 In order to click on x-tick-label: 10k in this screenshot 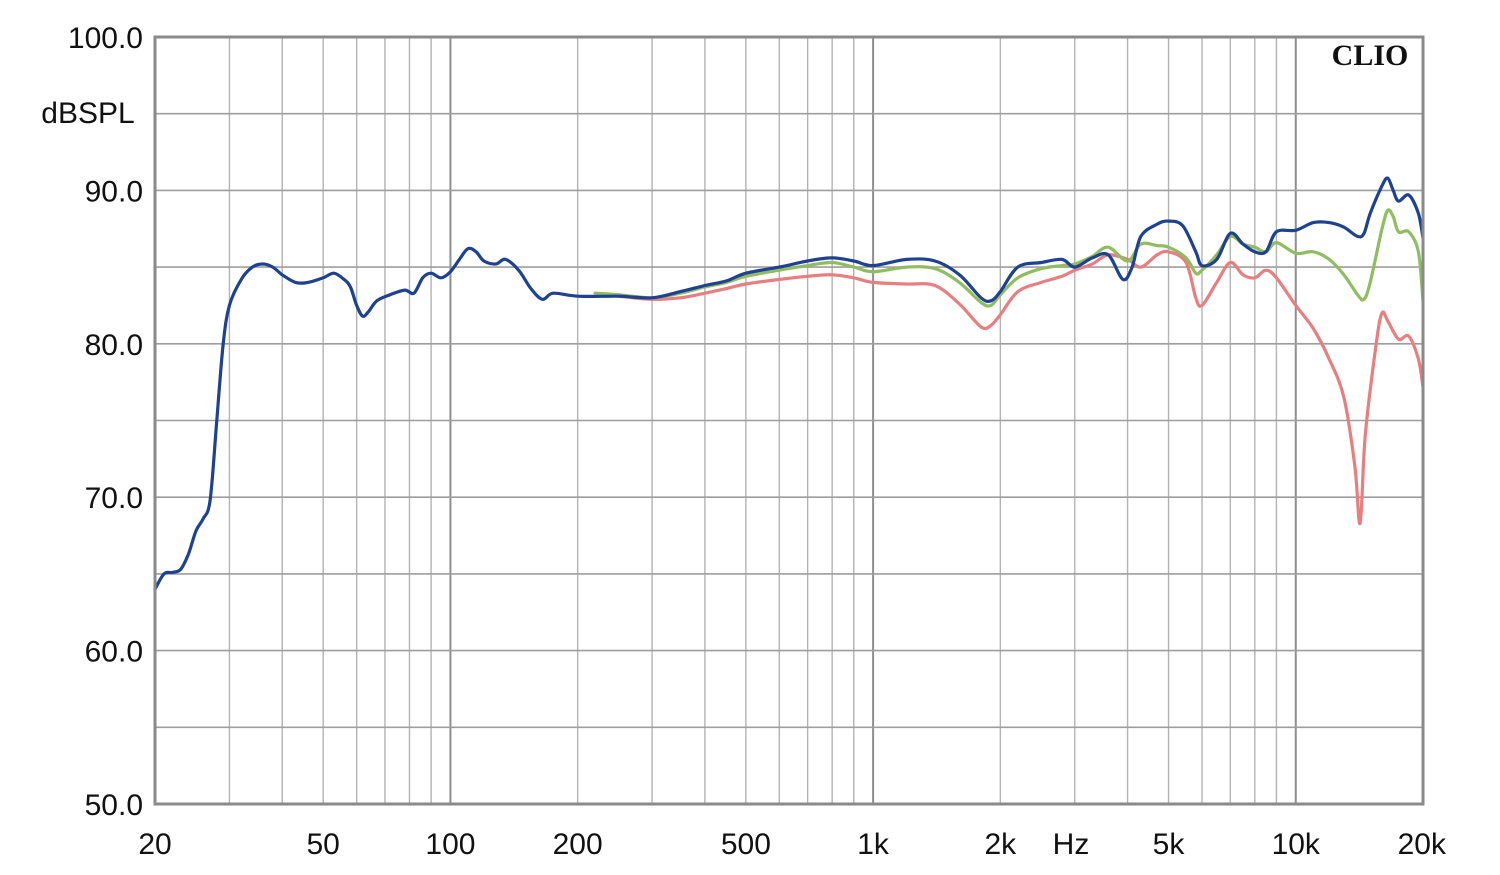, I will do `click(1296, 844)`.